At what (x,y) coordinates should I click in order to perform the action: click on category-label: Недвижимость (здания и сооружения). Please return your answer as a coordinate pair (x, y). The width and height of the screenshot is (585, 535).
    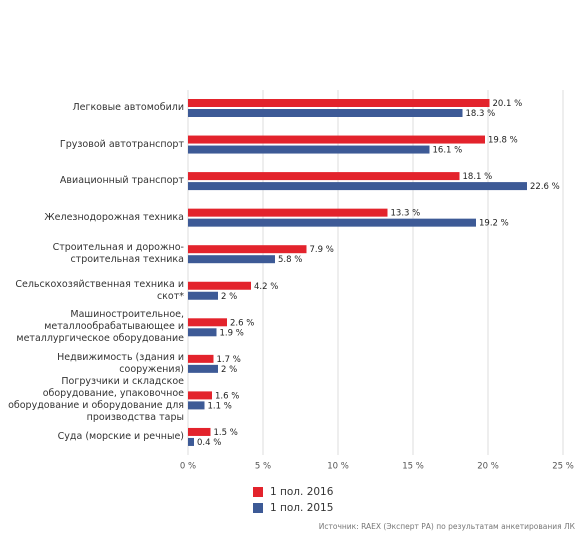
    Looking at the image, I should click on (120, 363).